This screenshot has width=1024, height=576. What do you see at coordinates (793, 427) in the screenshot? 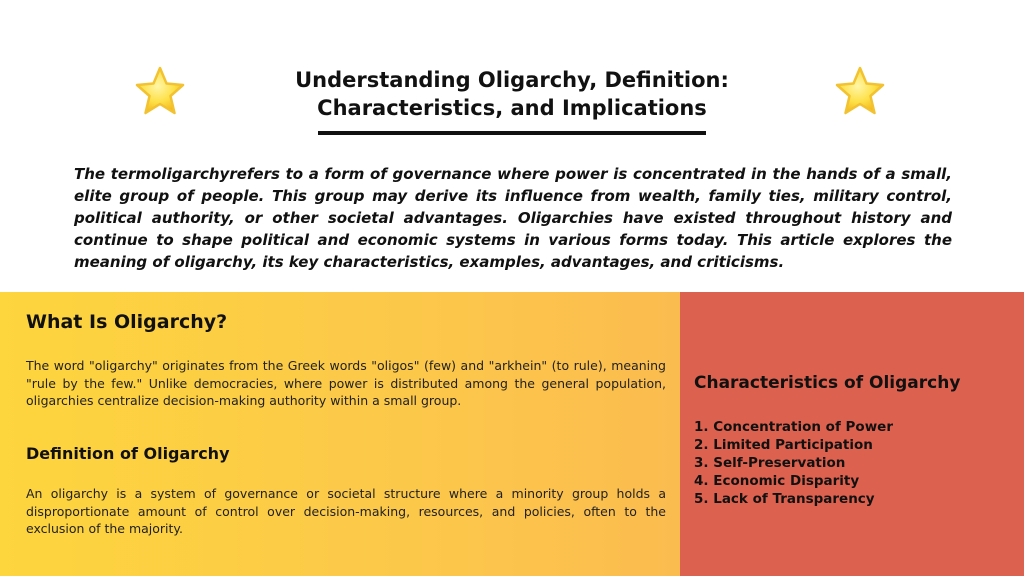
I see `list-item: 1. Concentration of Power` at bounding box center [793, 427].